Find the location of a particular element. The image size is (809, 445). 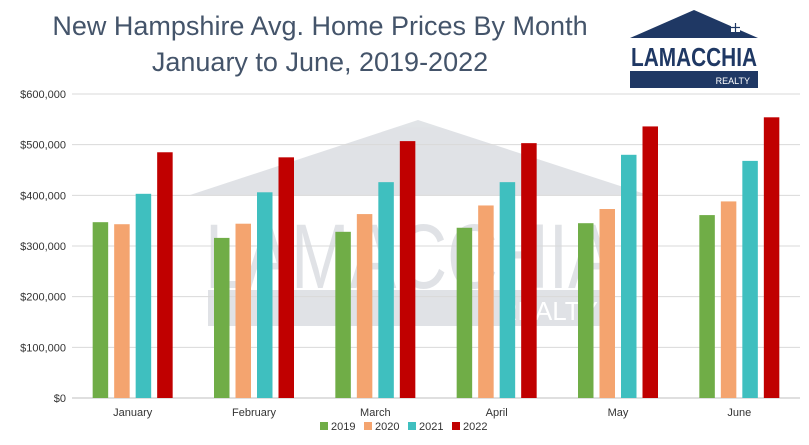

bar-2019-june is located at coordinates (707, 306).